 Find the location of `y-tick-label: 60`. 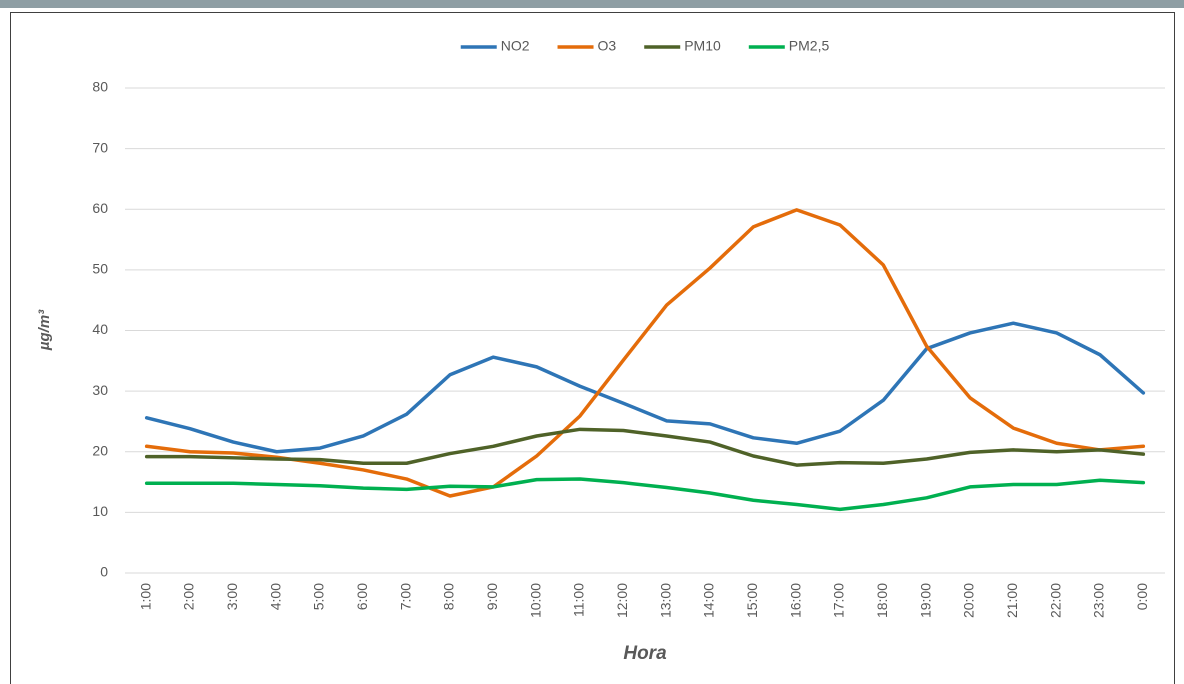

y-tick-label: 60 is located at coordinates (100, 208).